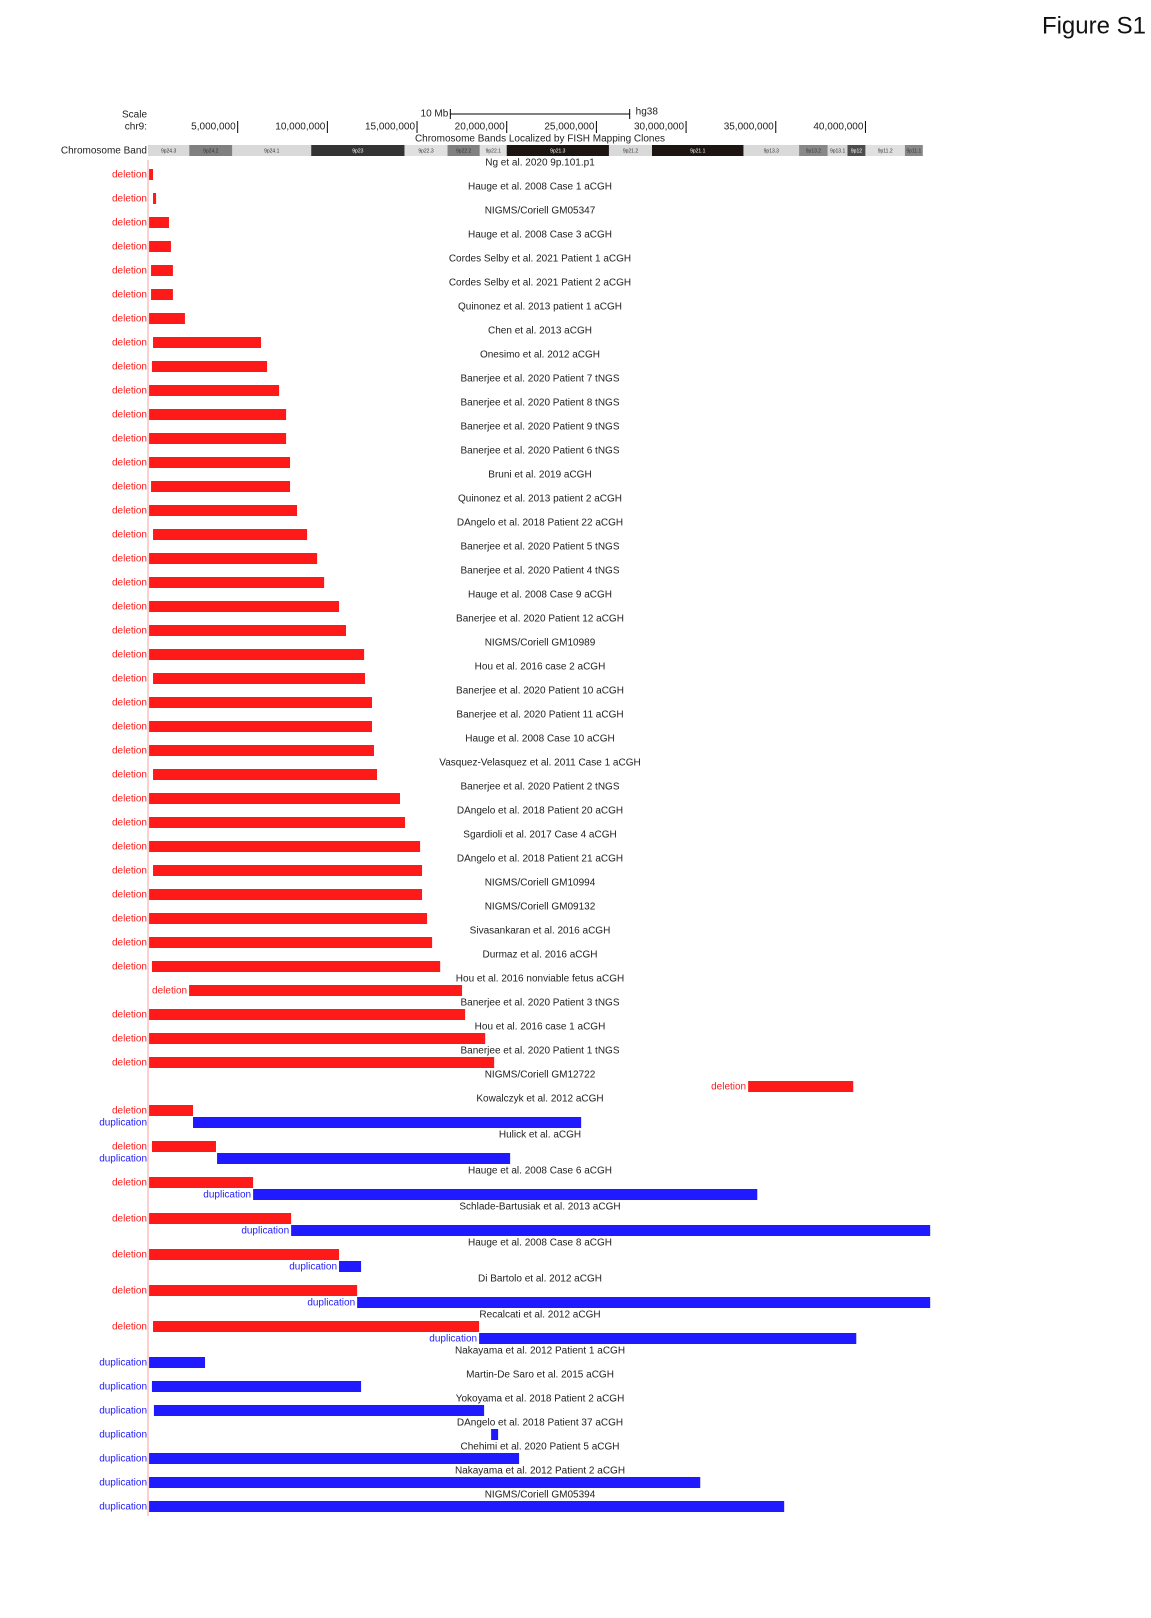 This screenshot has height=1618, width=1151. Describe the element at coordinates (540, 163) in the screenshot. I see `track-title: Ng et al. 2020 9p.101.p1` at that location.